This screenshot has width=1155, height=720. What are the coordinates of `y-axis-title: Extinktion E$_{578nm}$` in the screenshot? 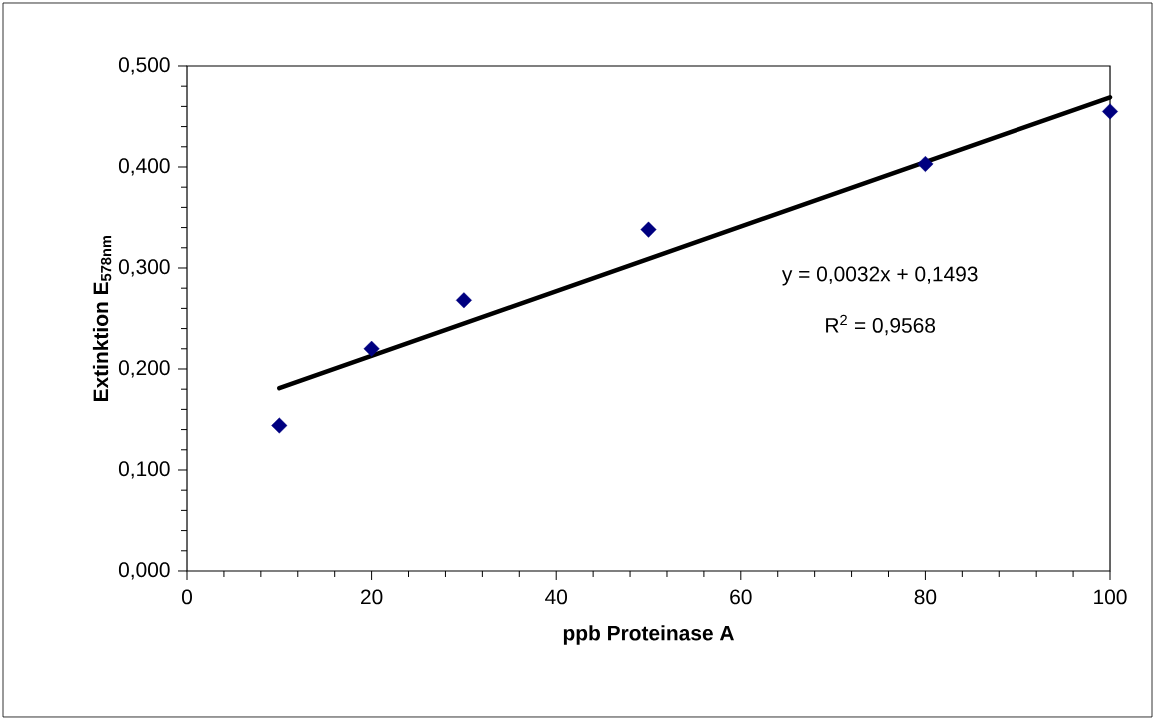 It's located at (102, 318).